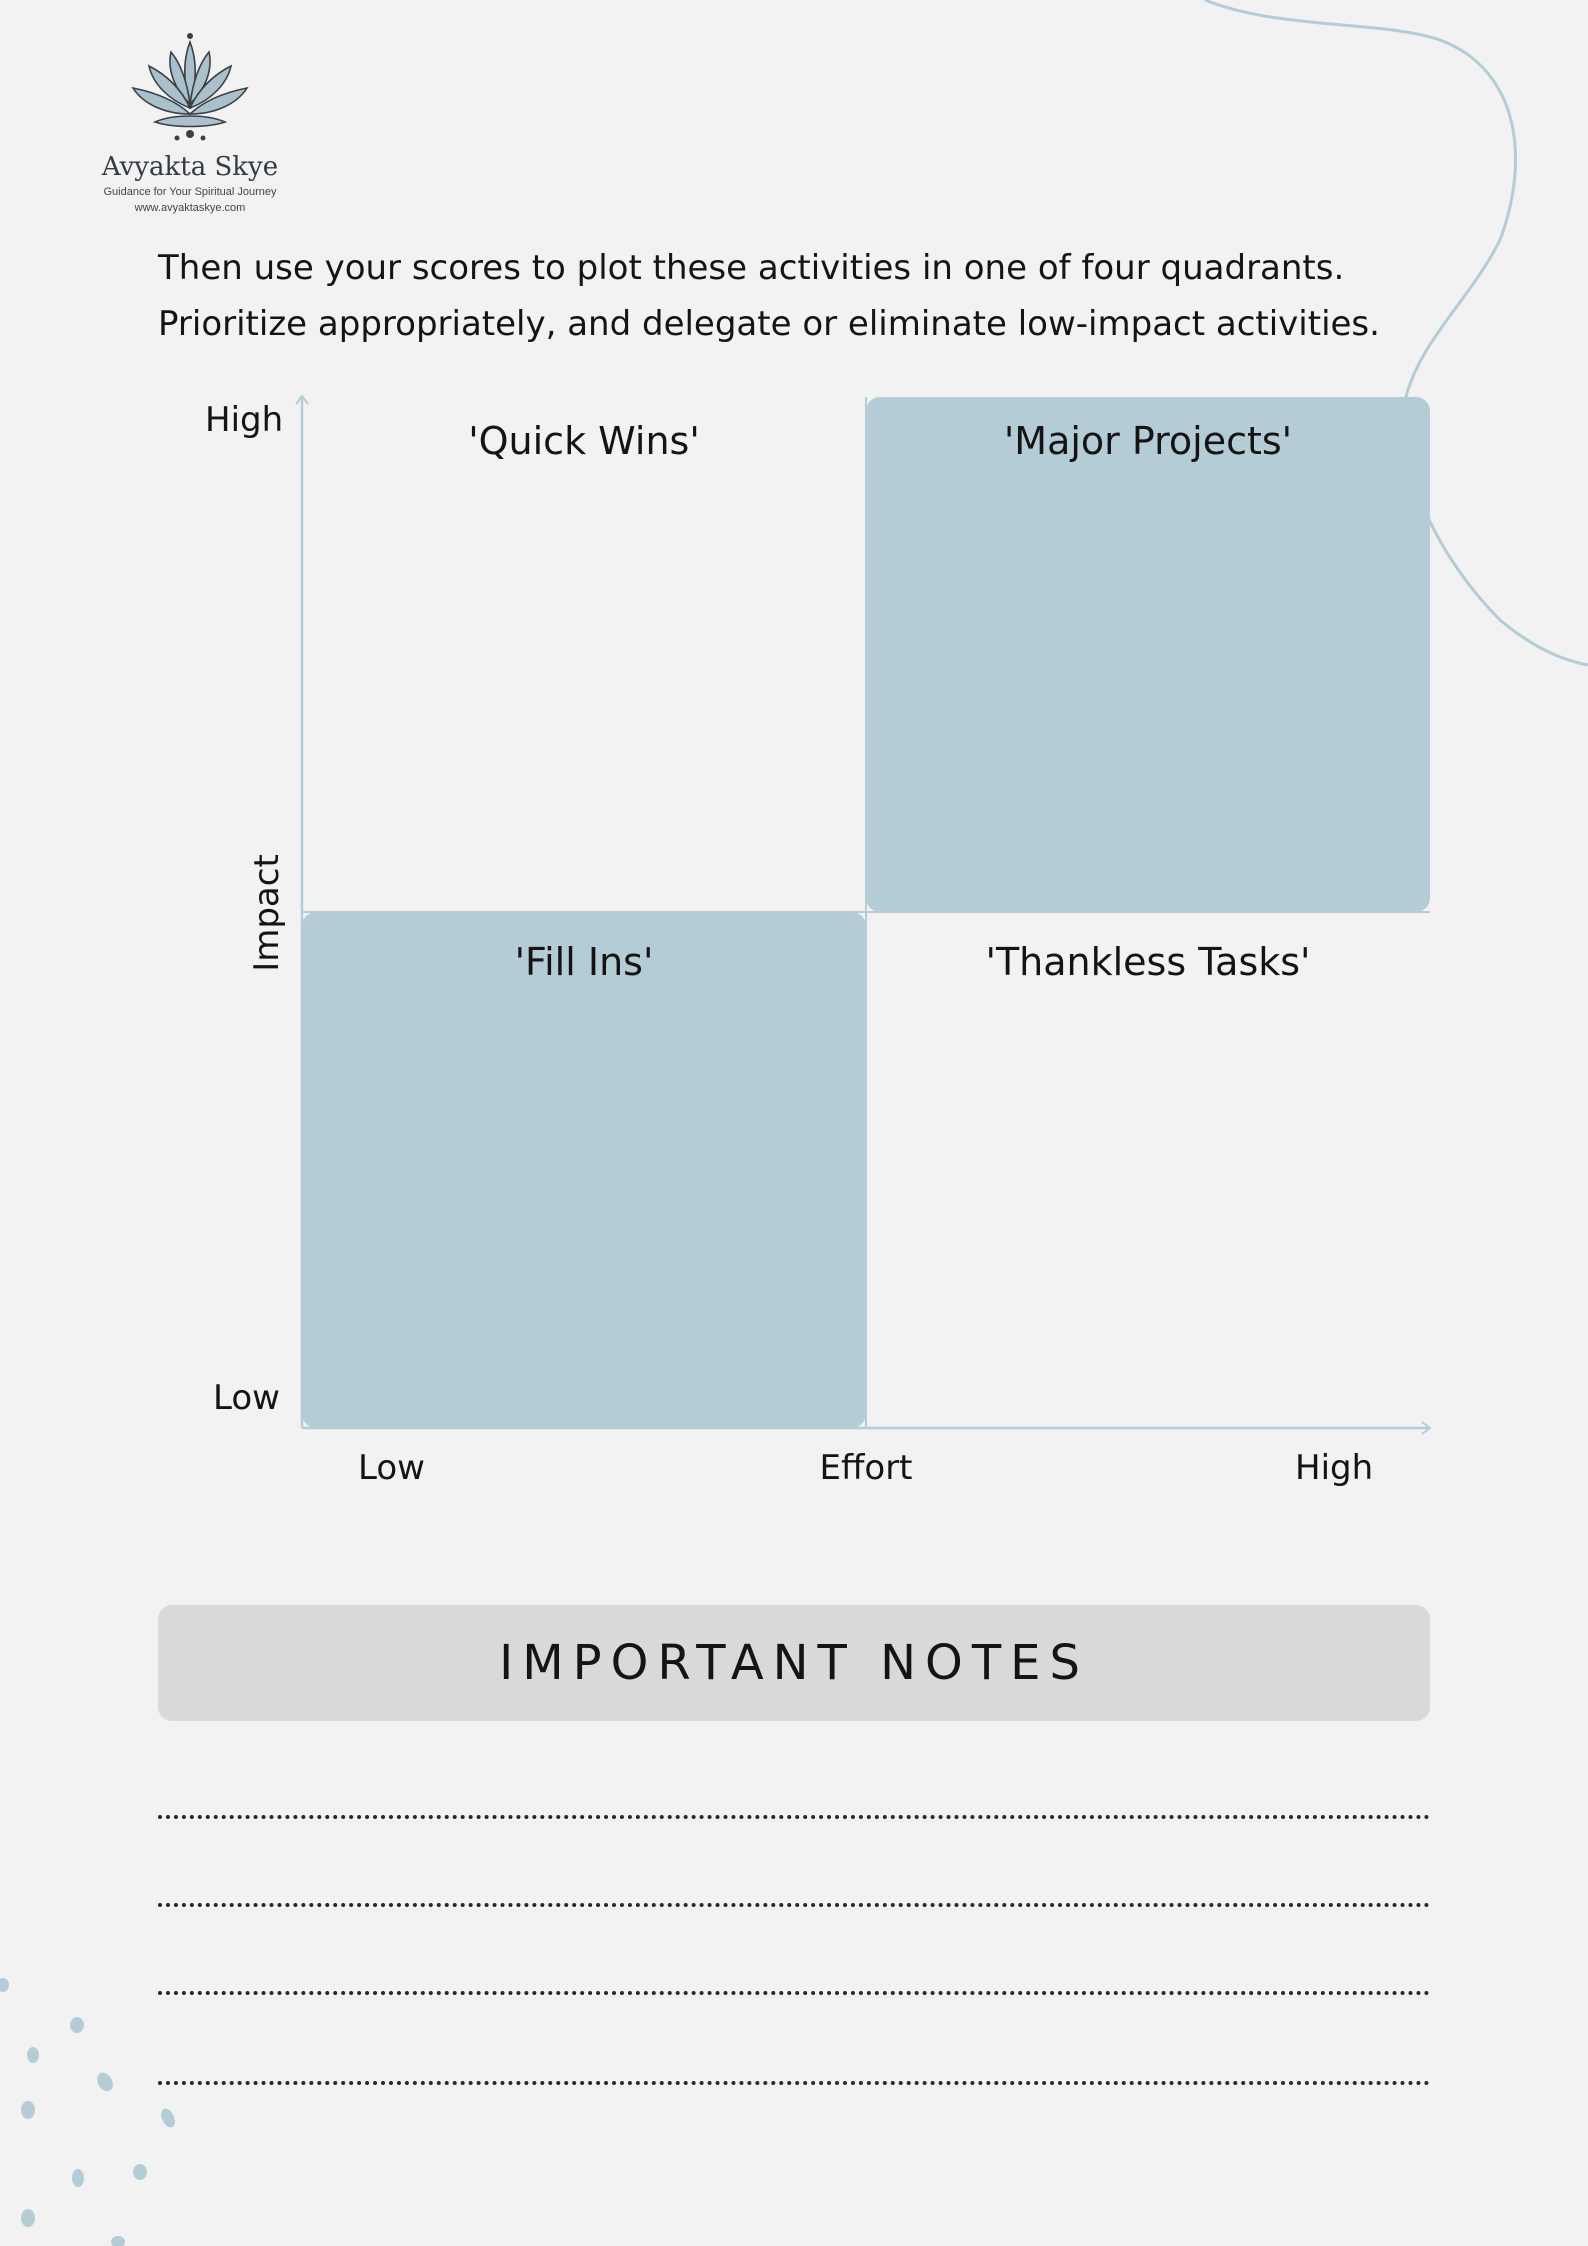  I want to click on quadrant-title: 'Fill Ins', so click(584, 962).